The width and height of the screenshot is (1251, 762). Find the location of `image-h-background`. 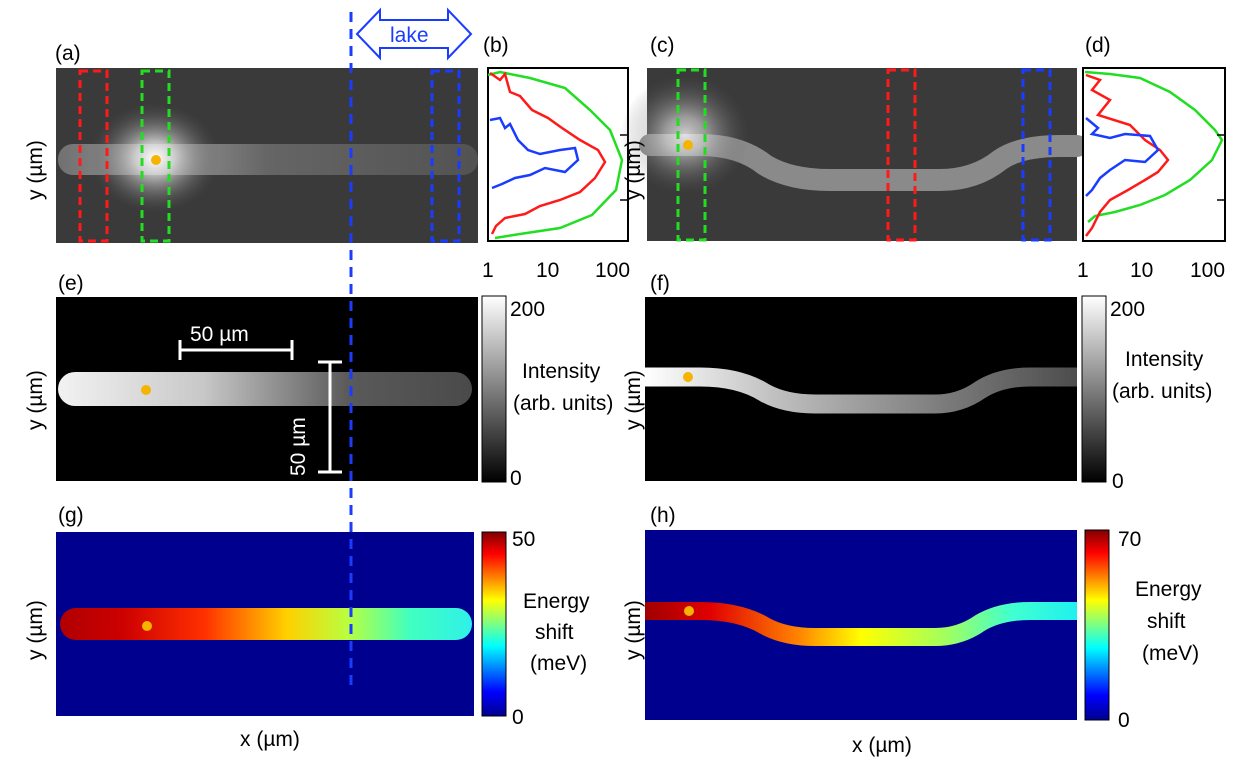

image-h-background is located at coordinates (861, 625).